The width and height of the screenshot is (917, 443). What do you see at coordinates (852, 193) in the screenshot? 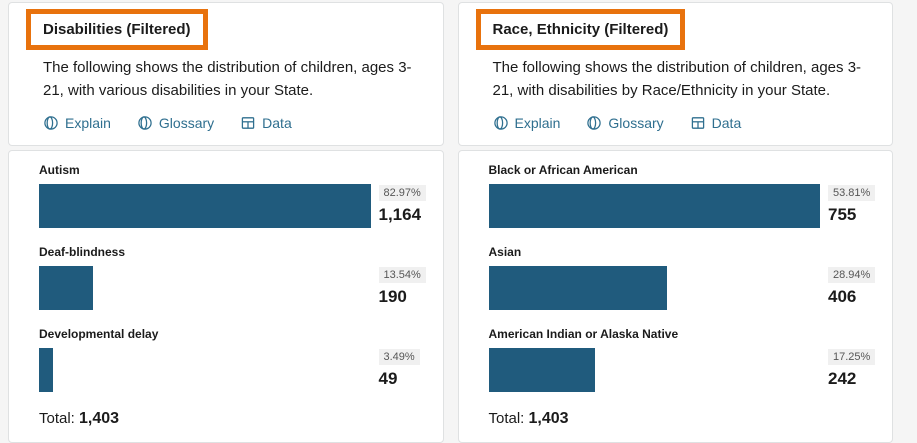
I see `bar-percent-badge: 53.81%` at bounding box center [852, 193].